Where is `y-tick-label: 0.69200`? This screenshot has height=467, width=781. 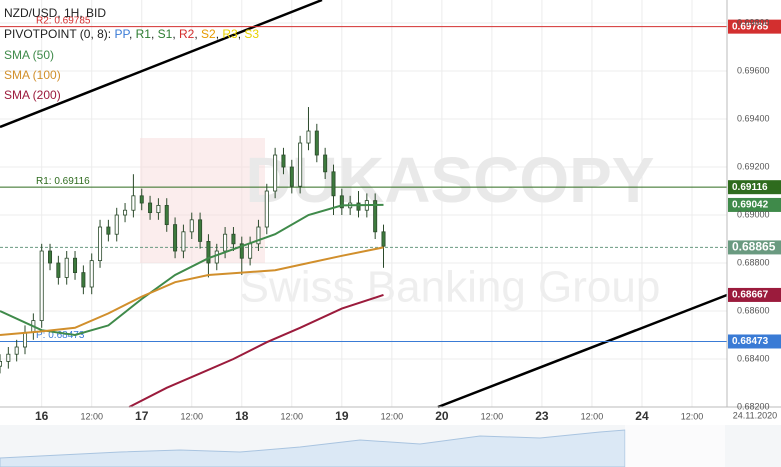
y-tick-label: 0.69200 is located at coordinates (753, 166).